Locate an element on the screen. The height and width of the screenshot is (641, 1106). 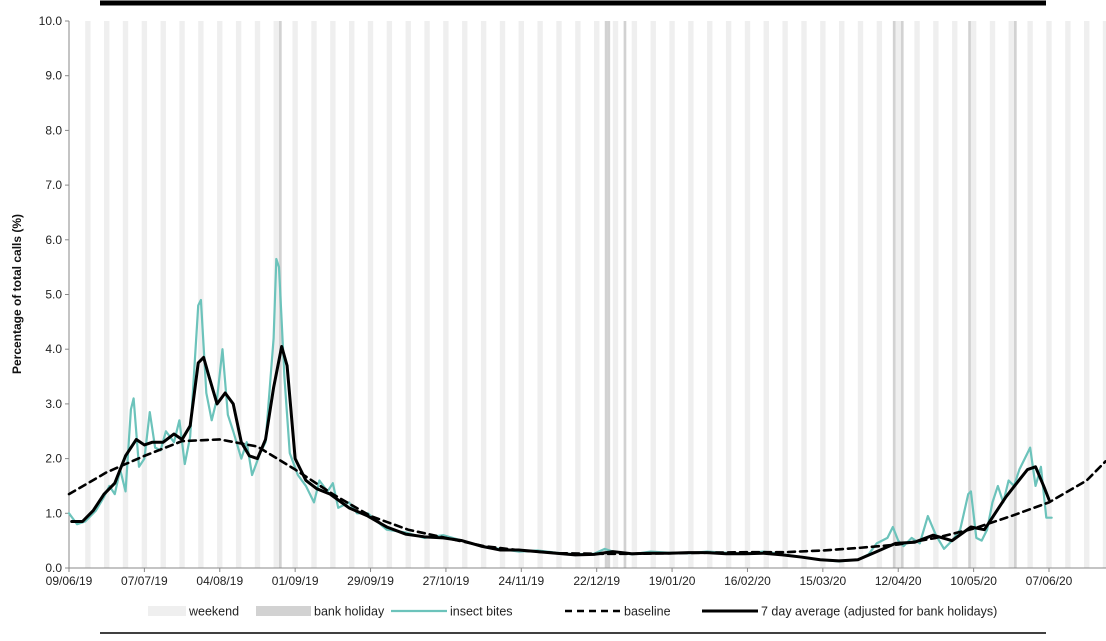
x-tick-label: 24/11/19 is located at coordinates (521, 581).